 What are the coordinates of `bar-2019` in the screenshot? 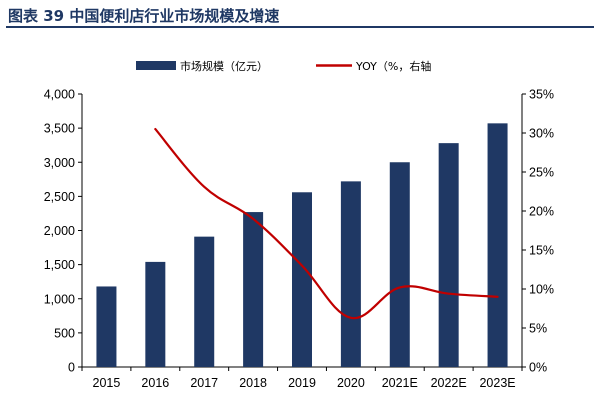 It's located at (302, 279).